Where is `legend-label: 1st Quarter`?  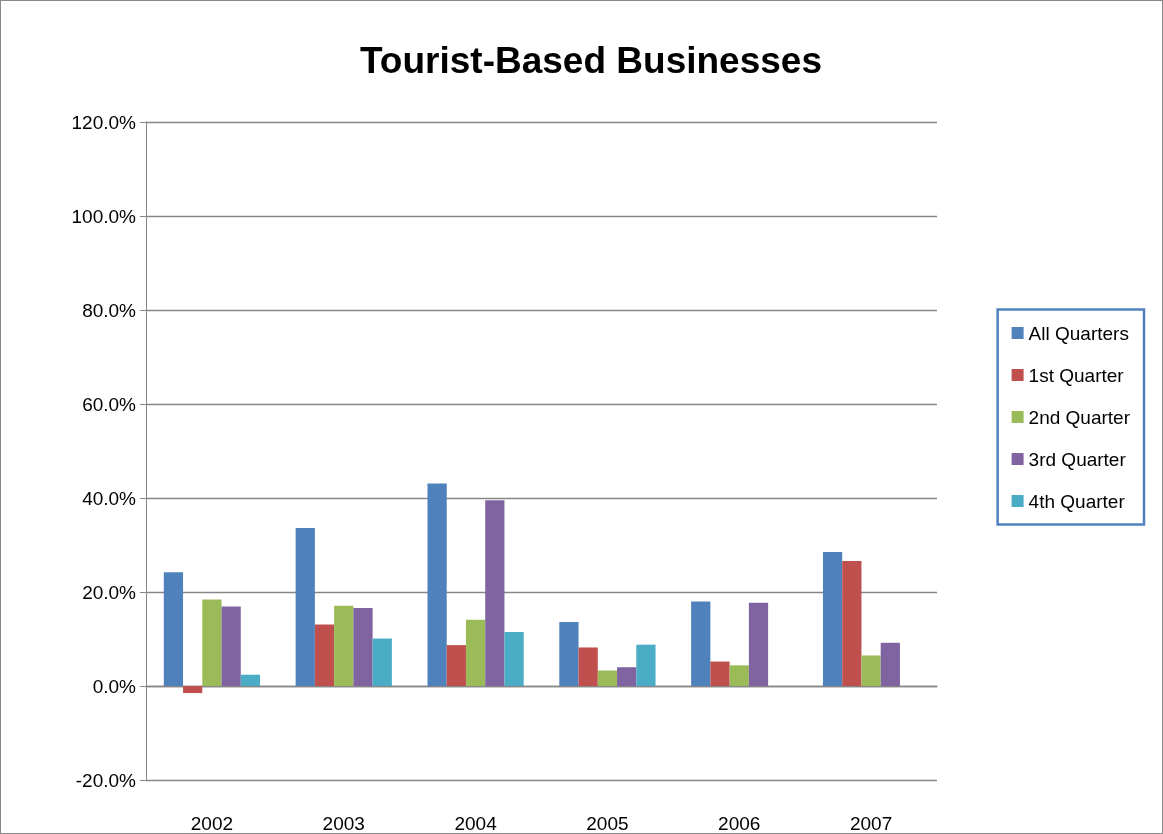
legend-label: 1st Quarter is located at coordinates (1076, 375).